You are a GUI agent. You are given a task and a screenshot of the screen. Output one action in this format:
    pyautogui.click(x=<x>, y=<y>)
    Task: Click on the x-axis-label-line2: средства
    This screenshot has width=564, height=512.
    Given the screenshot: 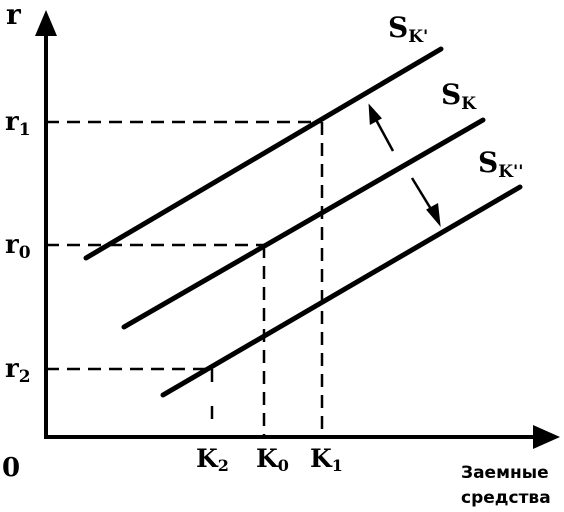 What is the action you would take?
    pyautogui.click(x=506, y=498)
    